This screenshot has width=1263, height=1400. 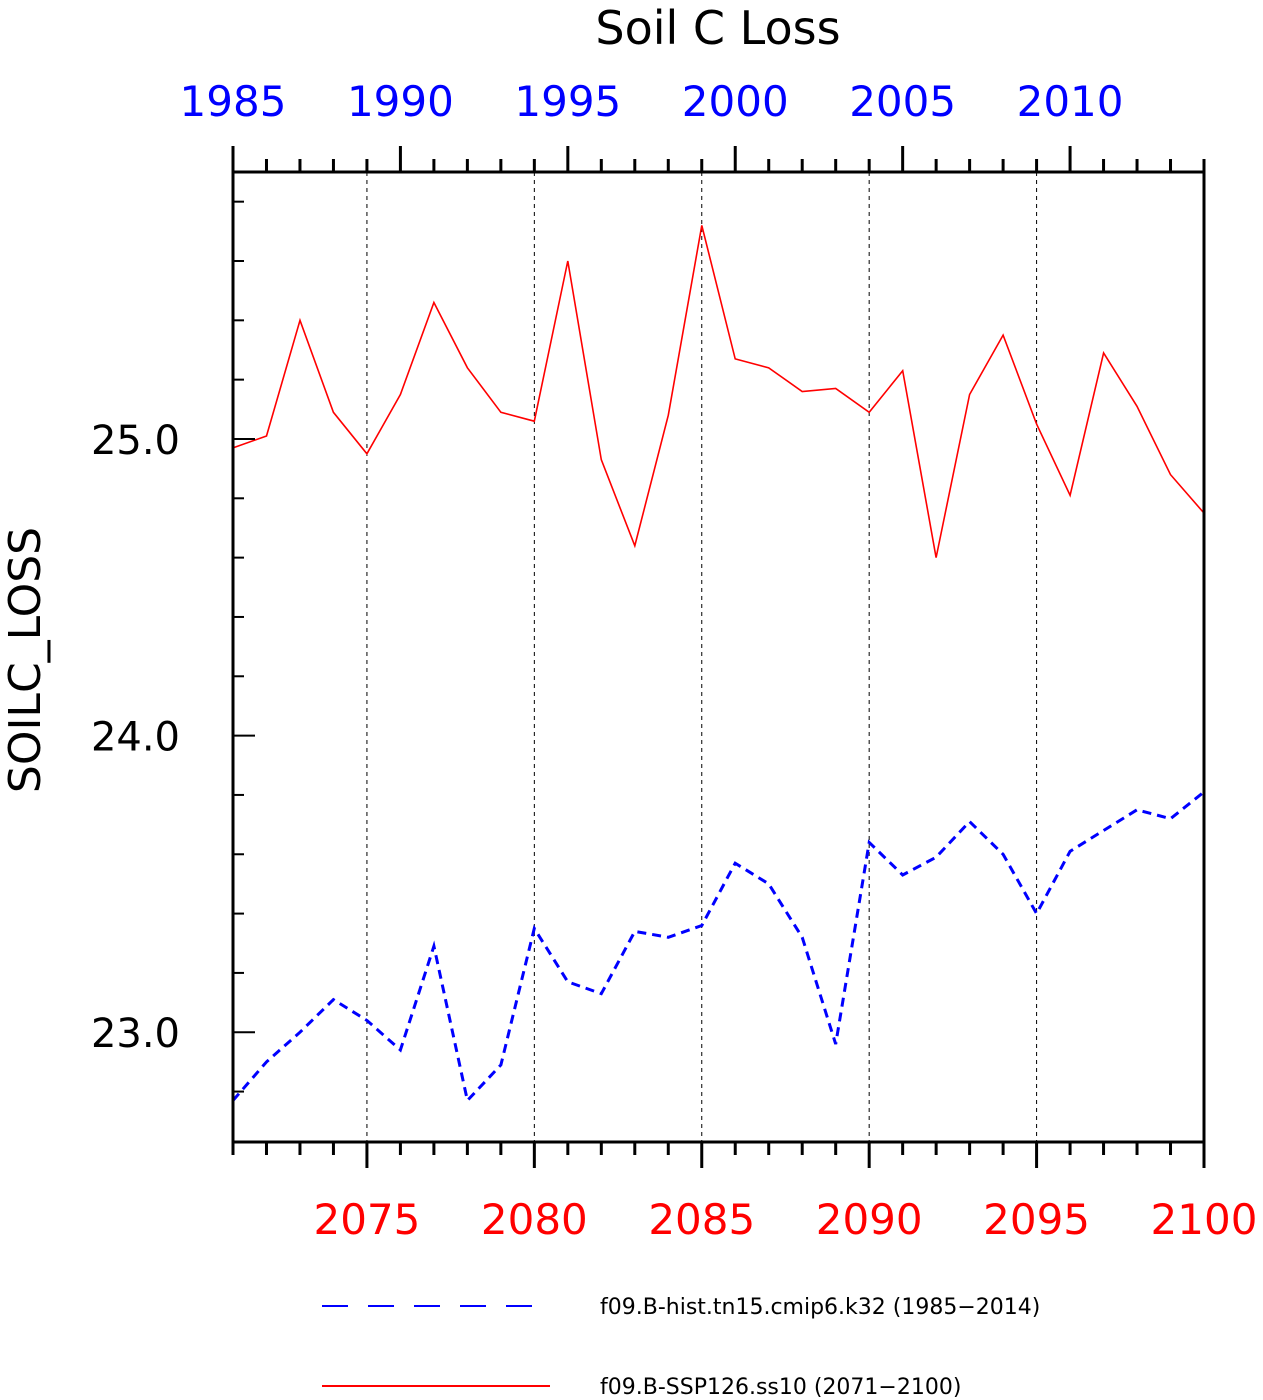 I want to click on y-axis-label: SOILC_LOSS, so click(x=25, y=660).